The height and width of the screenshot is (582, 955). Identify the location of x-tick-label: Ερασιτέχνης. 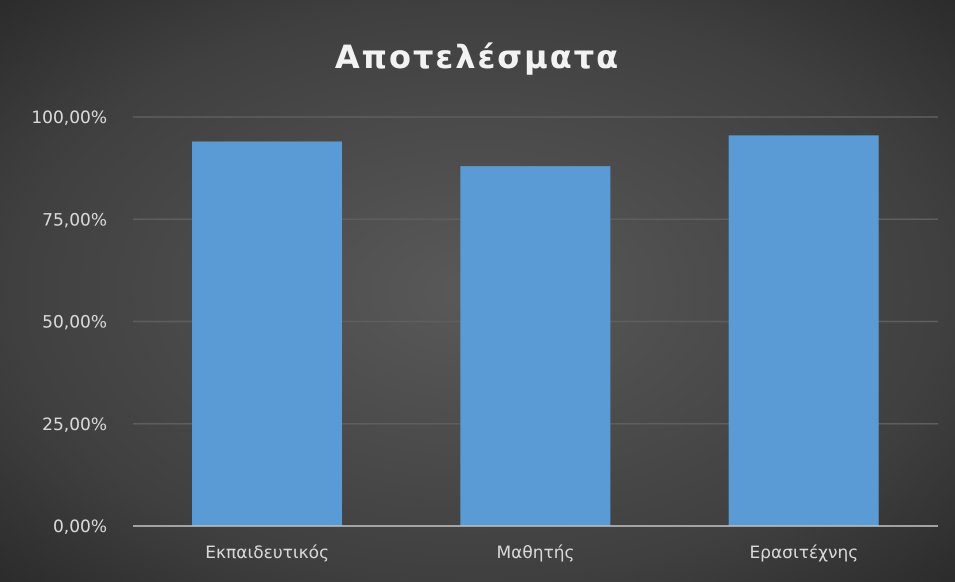
(803, 553).